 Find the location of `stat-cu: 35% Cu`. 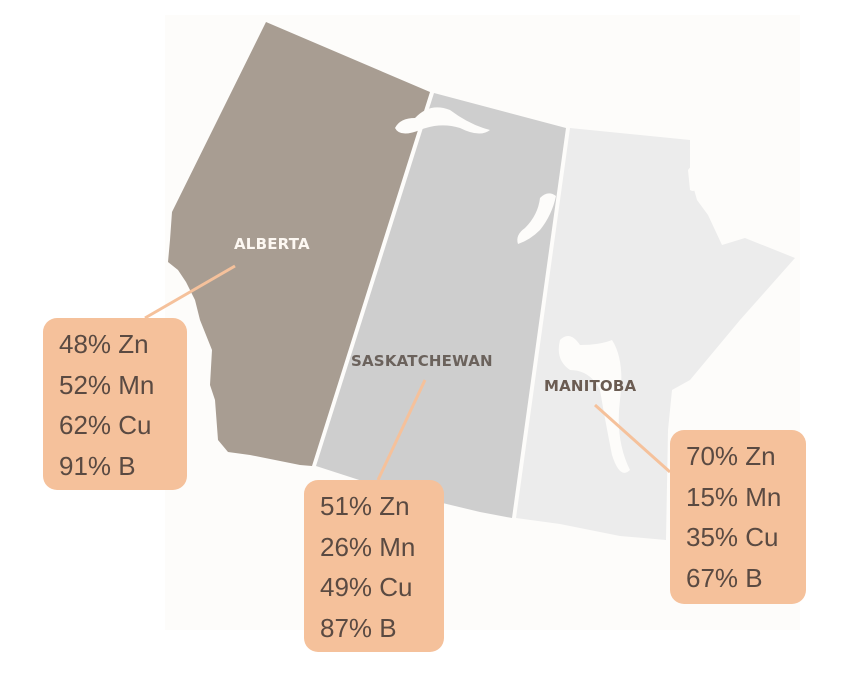

stat-cu: 35% Cu is located at coordinates (732, 537).